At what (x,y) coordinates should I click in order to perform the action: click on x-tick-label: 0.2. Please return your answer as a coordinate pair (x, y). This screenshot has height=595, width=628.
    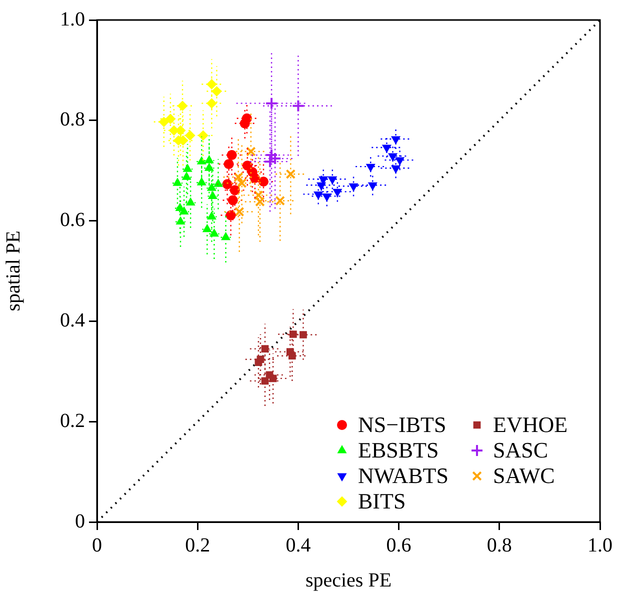
    Looking at the image, I should click on (197, 545).